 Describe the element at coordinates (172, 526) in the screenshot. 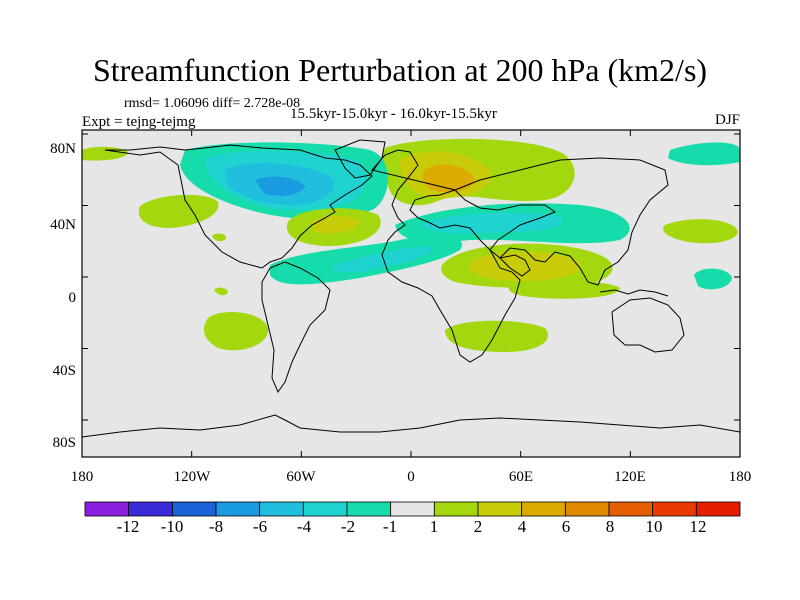

I see `colorbar-label: -10` at that location.